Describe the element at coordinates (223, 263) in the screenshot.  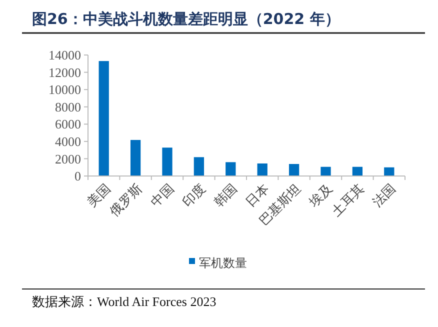
I see `legend-label: 军机数量` at that location.